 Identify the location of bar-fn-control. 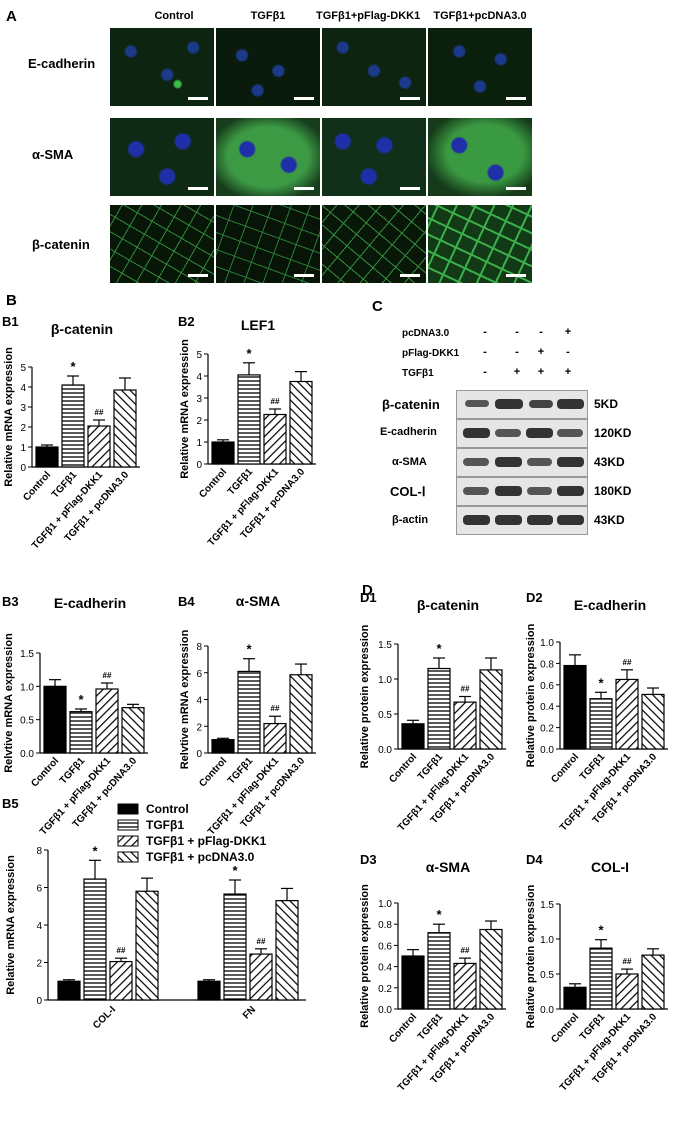
(209, 990).